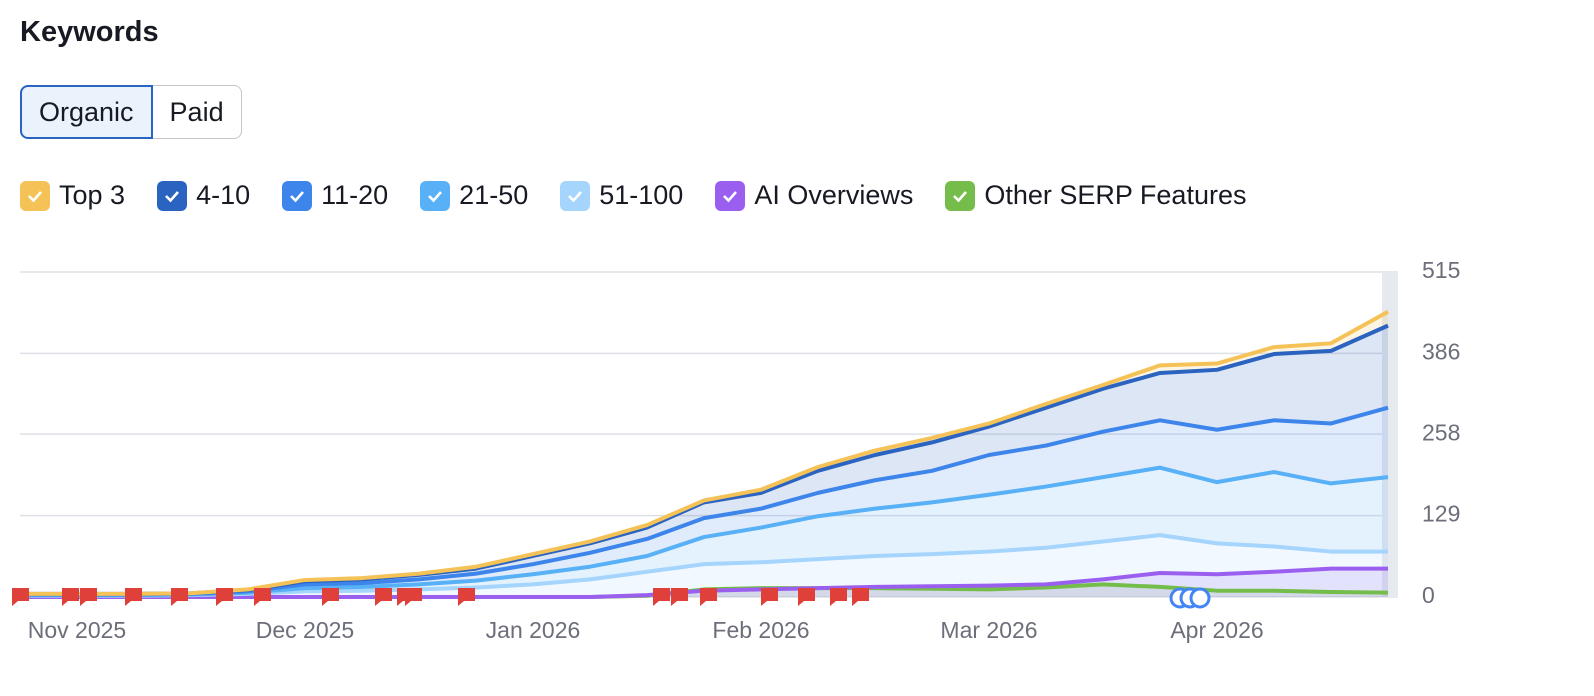  What do you see at coordinates (197, 112) in the screenshot?
I see `tab: Paid` at bounding box center [197, 112].